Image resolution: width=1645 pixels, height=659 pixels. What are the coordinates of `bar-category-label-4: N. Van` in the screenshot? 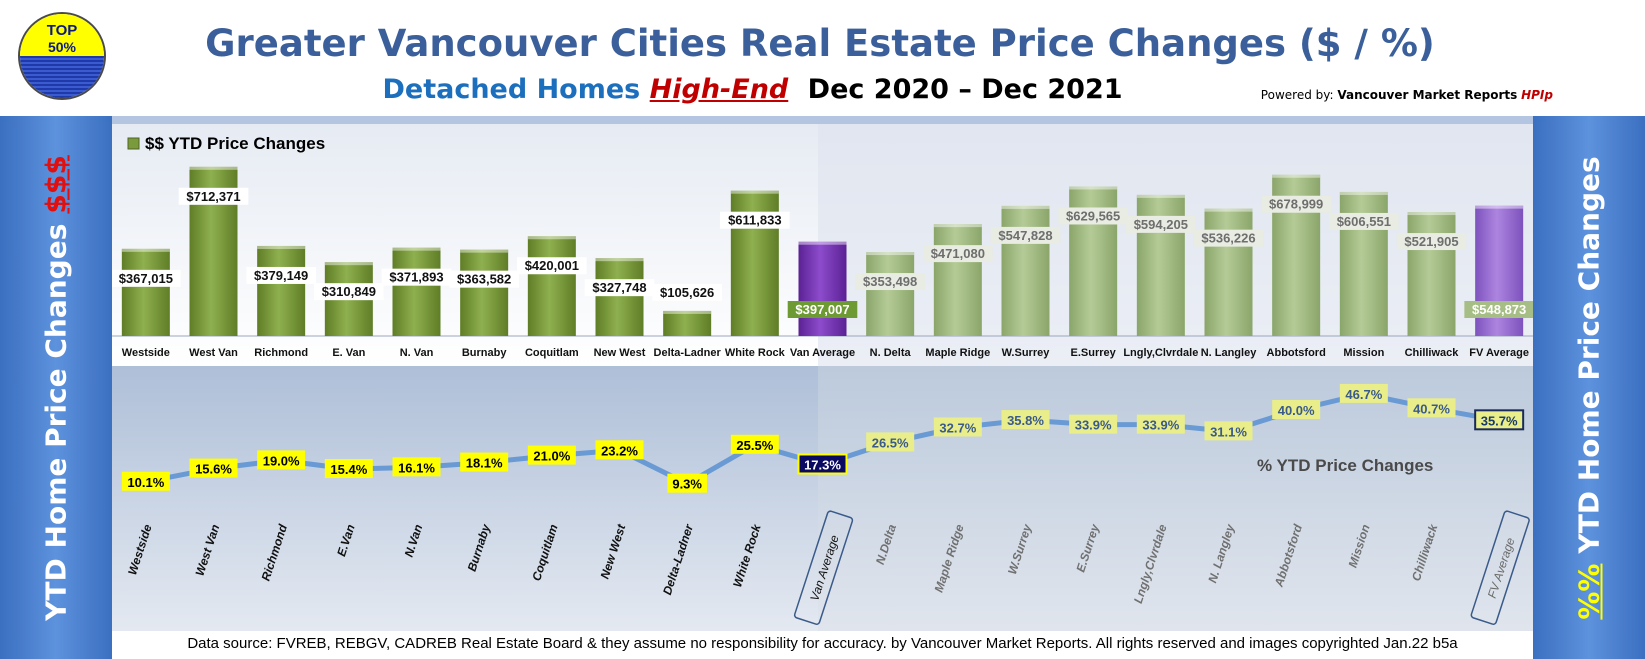 It's located at (417, 353).